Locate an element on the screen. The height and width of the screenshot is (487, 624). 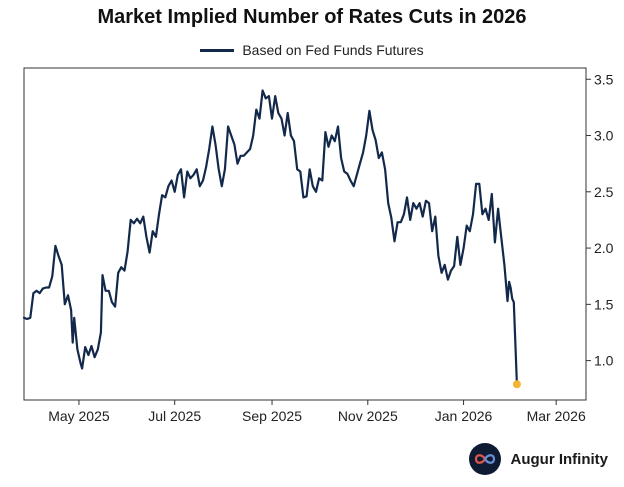
x-tick-label: Mar 2026 is located at coordinates (556, 416).